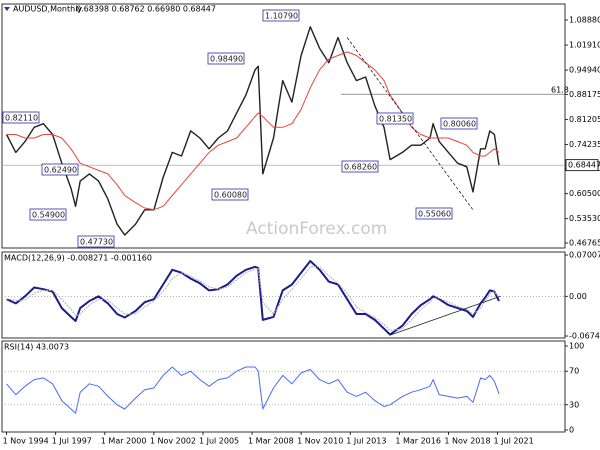 The height and width of the screenshot is (450, 600). What do you see at coordinates (584, 242) in the screenshot?
I see `y-tick-label: 0.46765` at bounding box center [584, 242].